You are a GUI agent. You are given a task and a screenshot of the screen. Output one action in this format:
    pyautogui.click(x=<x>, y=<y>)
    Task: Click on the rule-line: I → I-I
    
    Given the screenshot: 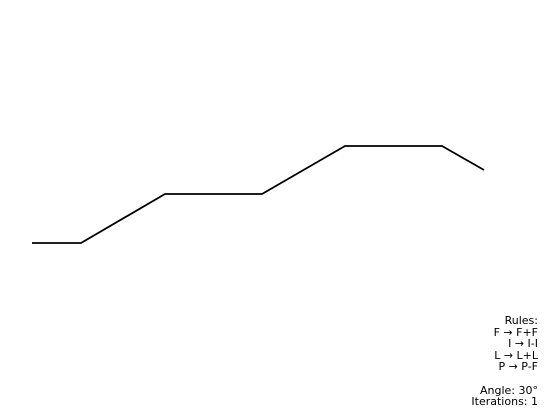 What is the action you would take?
    pyautogui.click(x=523, y=344)
    